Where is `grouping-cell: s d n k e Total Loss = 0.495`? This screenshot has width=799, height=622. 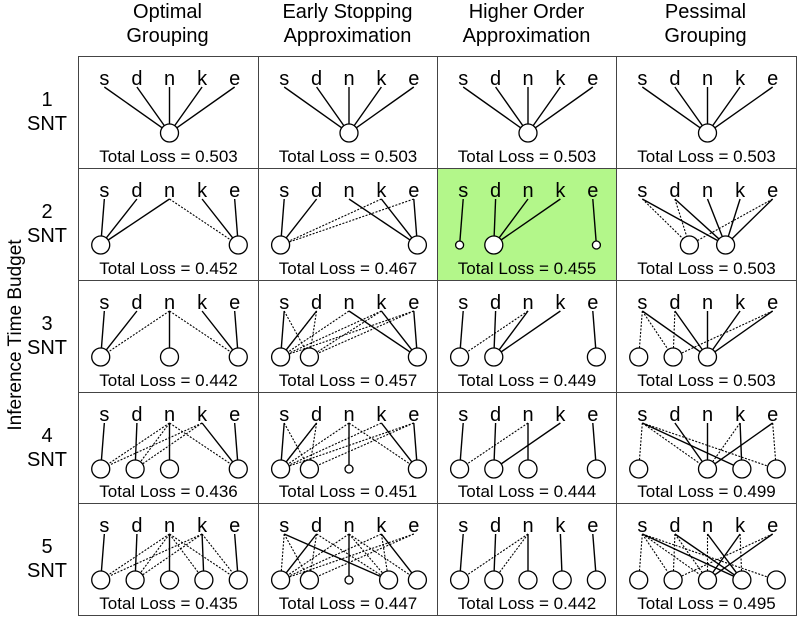
grouping-cell: s d n k e Total Loss = 0.495 is located at coordinates (706, 559).